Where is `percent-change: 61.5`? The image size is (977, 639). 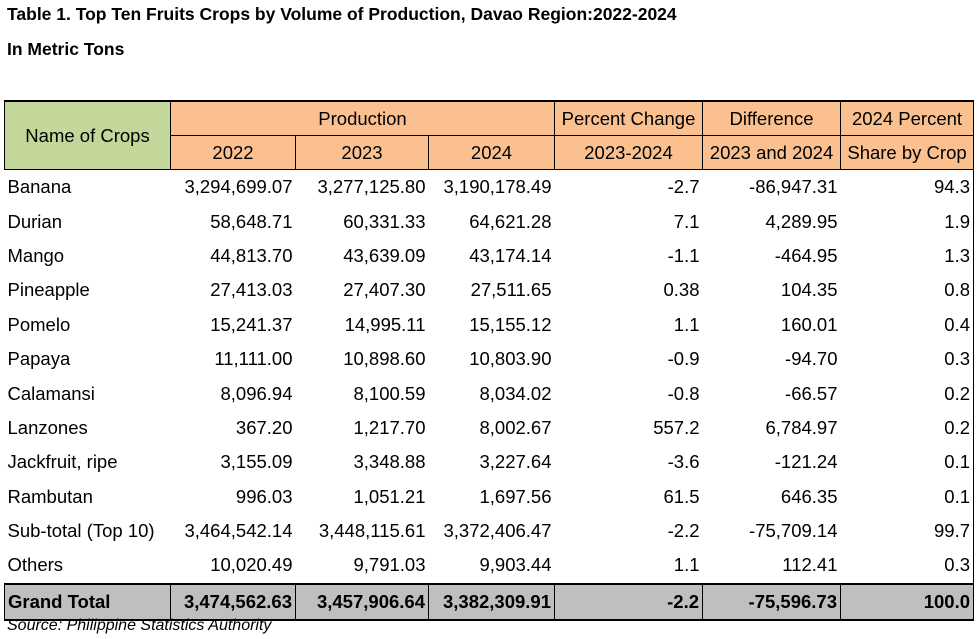
percent-change: 61.5 is located at coordinates (681, 496).